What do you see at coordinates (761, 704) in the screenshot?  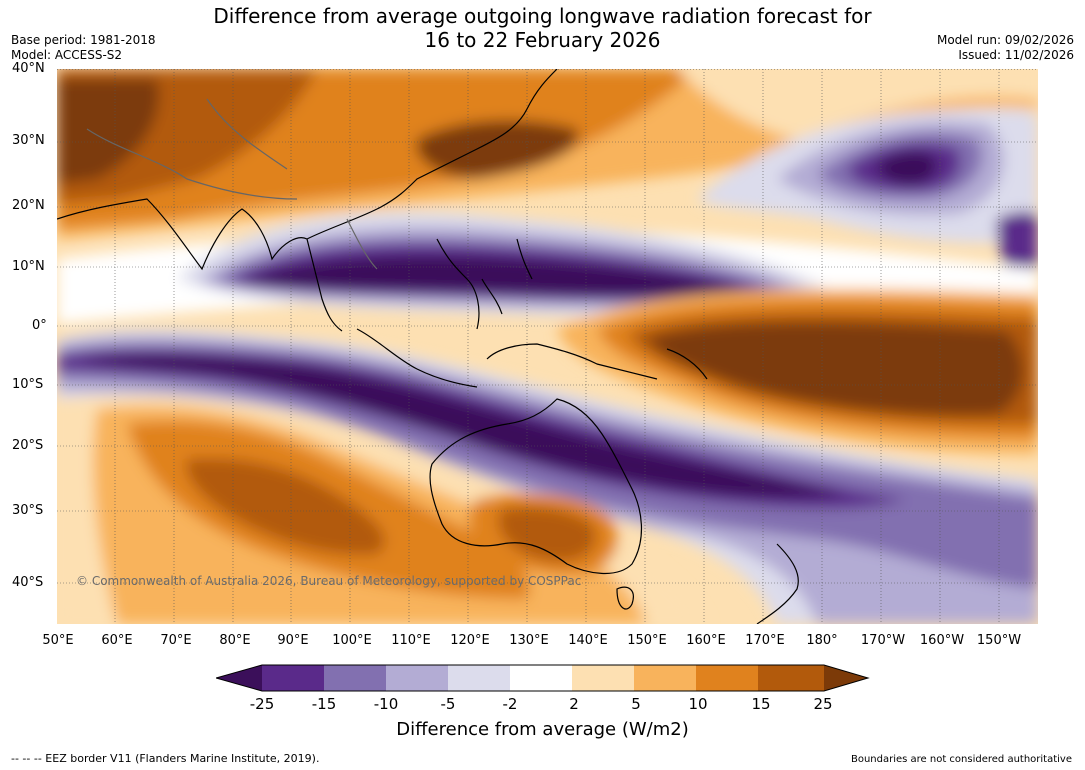 I see `colorbar-tick: 15` at bounding box center [761, 704].